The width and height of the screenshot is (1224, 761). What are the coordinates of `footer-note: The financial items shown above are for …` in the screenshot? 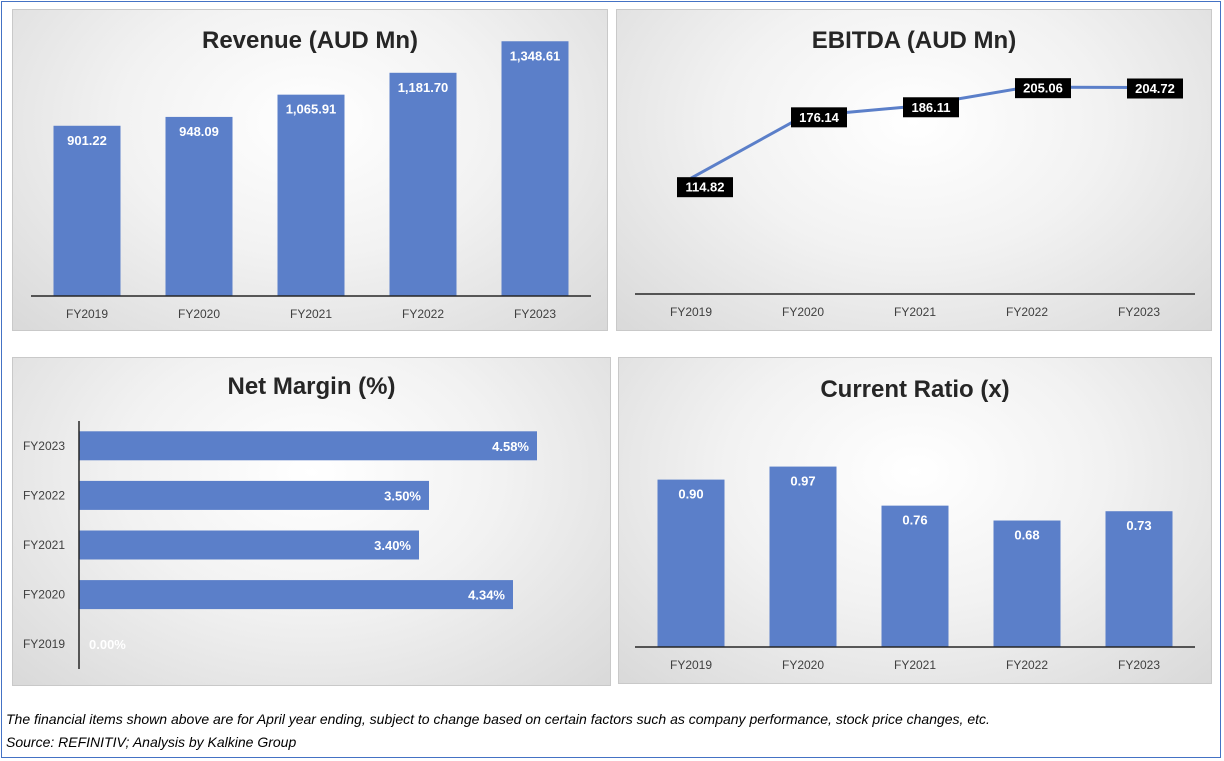 It's located at (498, 719).